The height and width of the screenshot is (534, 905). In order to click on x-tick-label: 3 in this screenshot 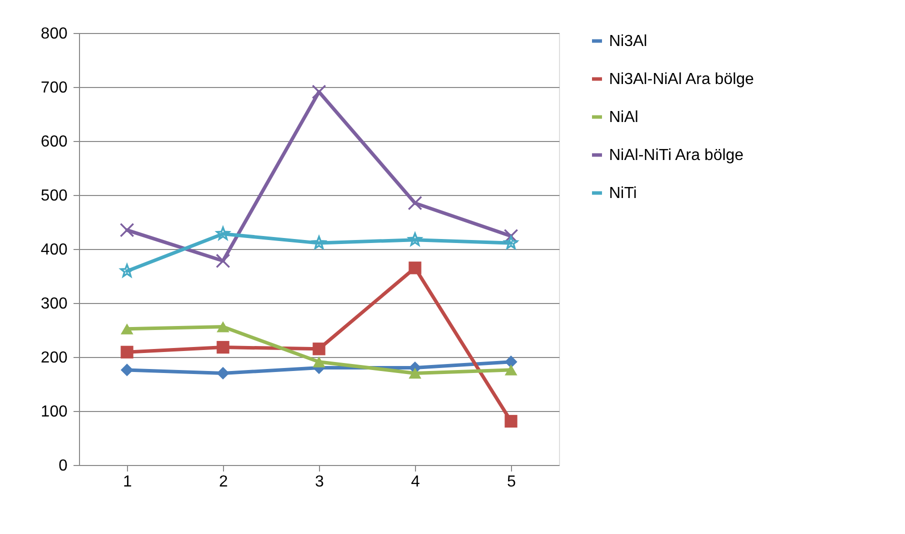, I will do `click(319, 482)`.